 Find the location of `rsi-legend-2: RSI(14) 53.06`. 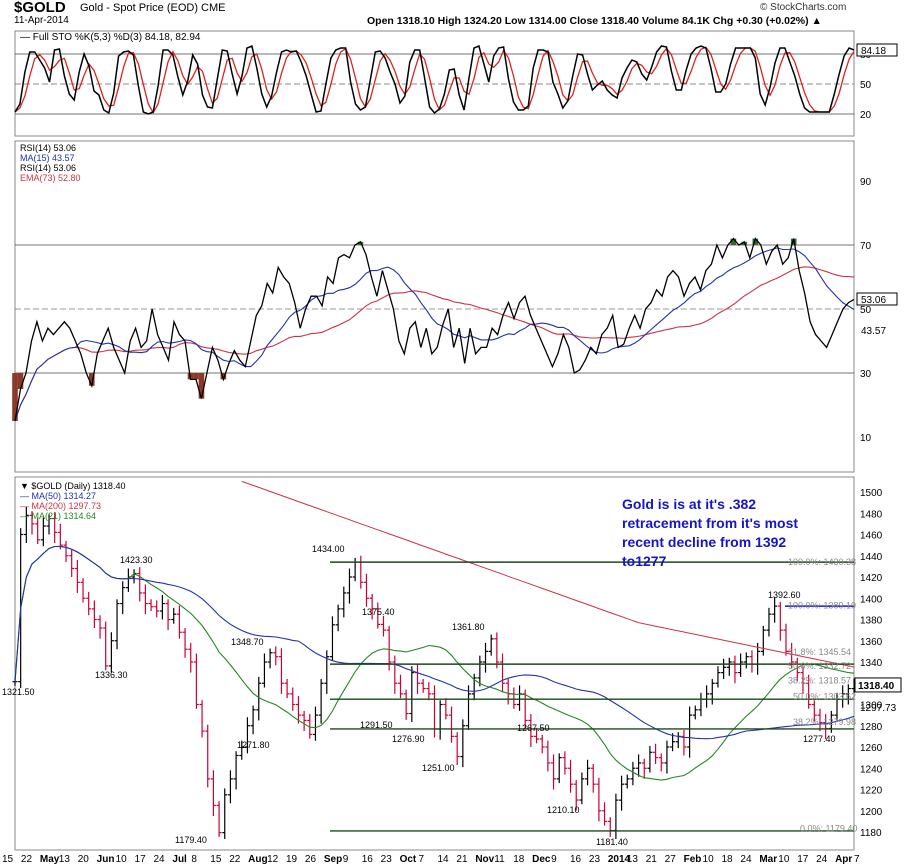

rsi-legend-2: RSI(14) 53.06 is located at coordinates (48, 168).